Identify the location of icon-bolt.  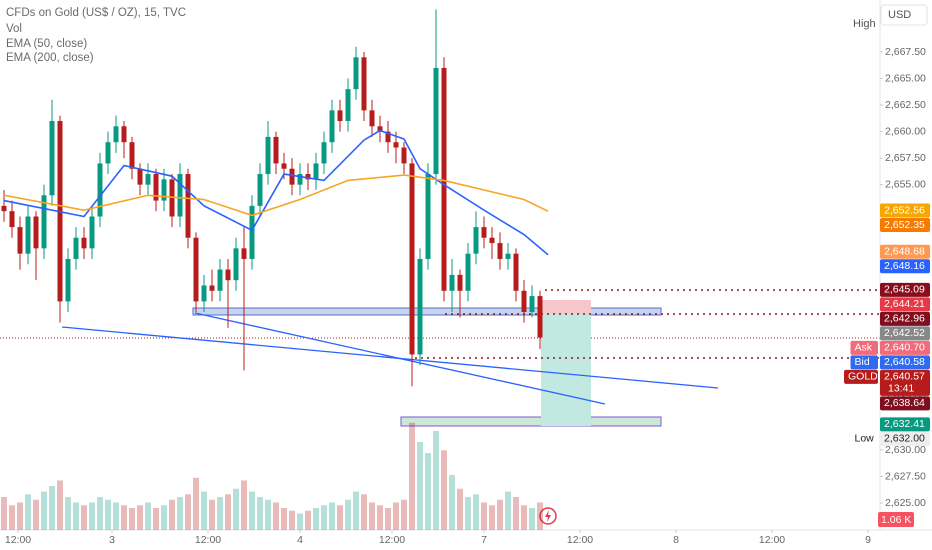
(548, 516).